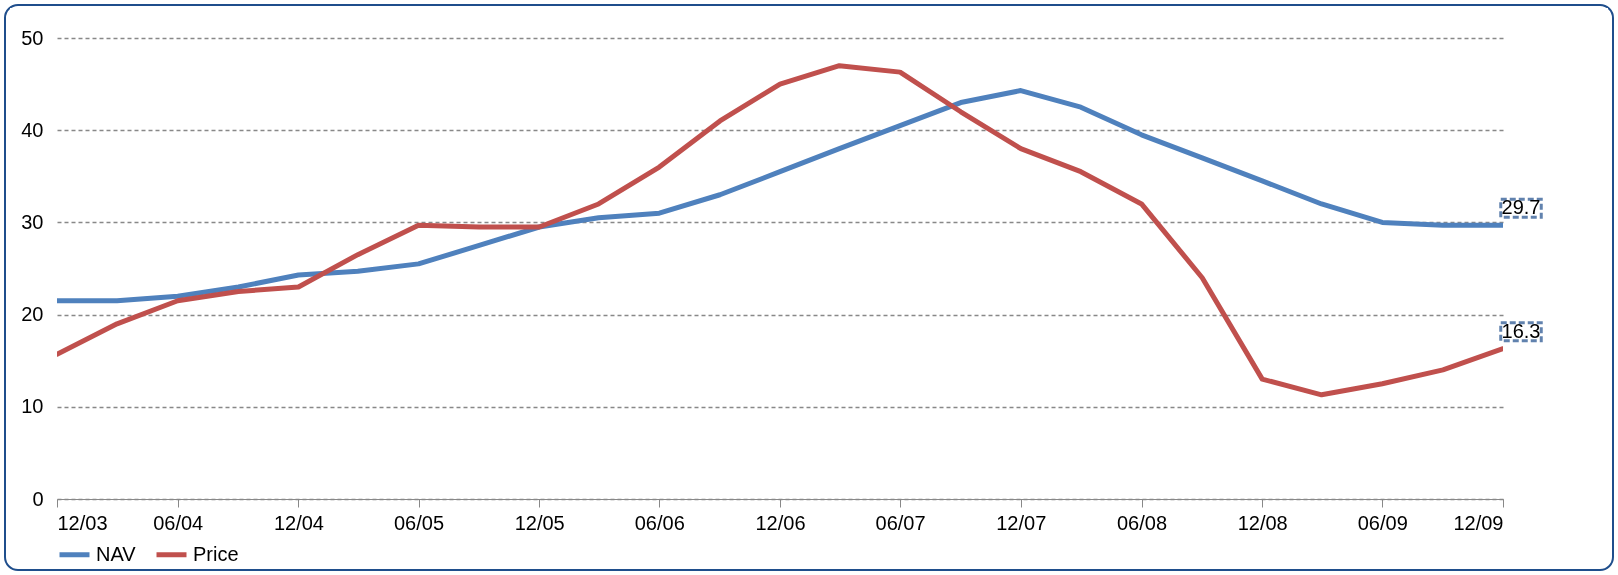  What do you see at coordinates (1262, 522) in the screenshot?
I see `x-tick-label: 12/08` at bounding box center [1262, 522].